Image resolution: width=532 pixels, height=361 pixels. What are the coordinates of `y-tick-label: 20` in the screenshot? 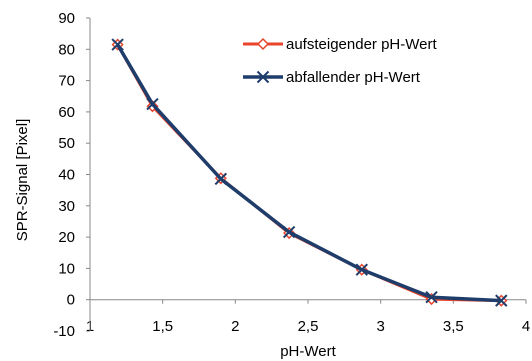 It's located at (66, 237).